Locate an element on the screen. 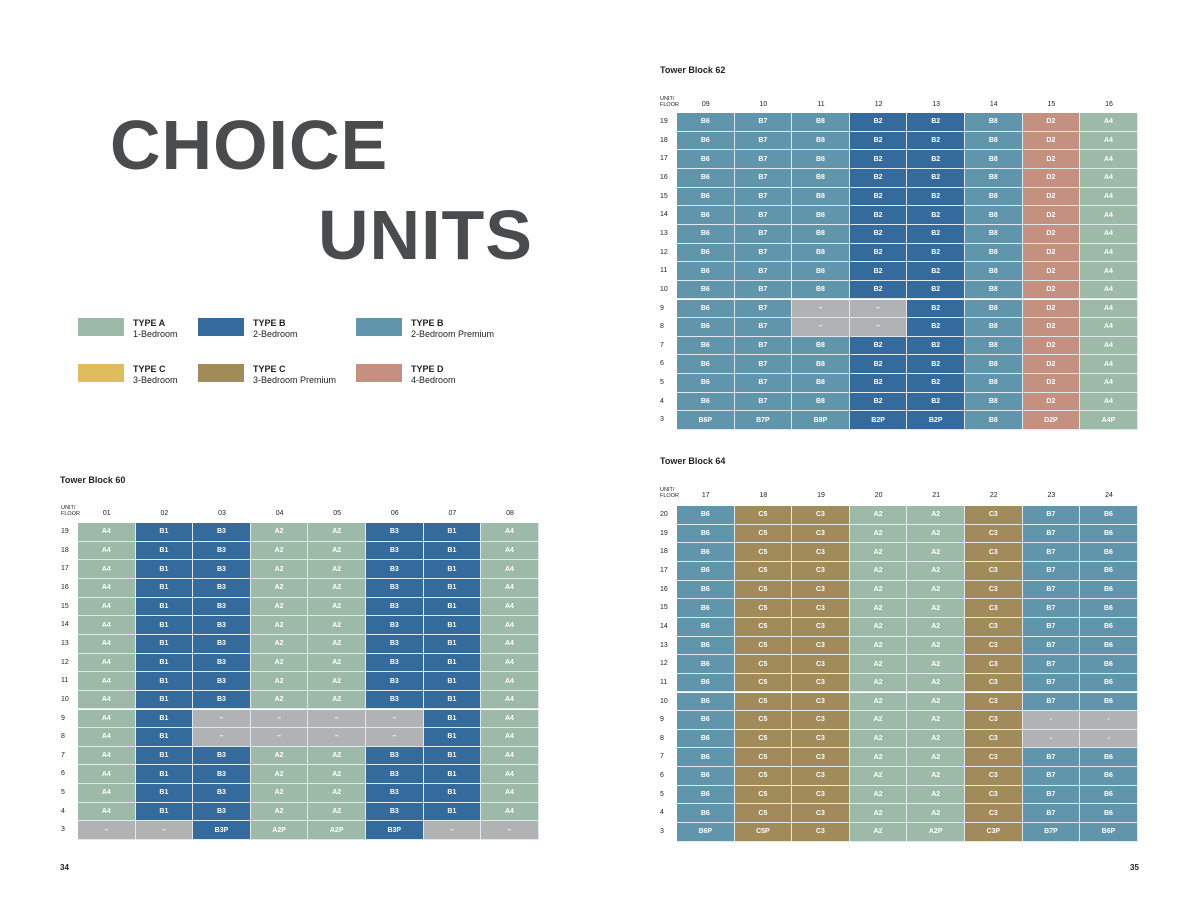 Image resolution: width=1200 pixels, height=900 pixels. floor-label: 12 is located at coordinates (664, 252).